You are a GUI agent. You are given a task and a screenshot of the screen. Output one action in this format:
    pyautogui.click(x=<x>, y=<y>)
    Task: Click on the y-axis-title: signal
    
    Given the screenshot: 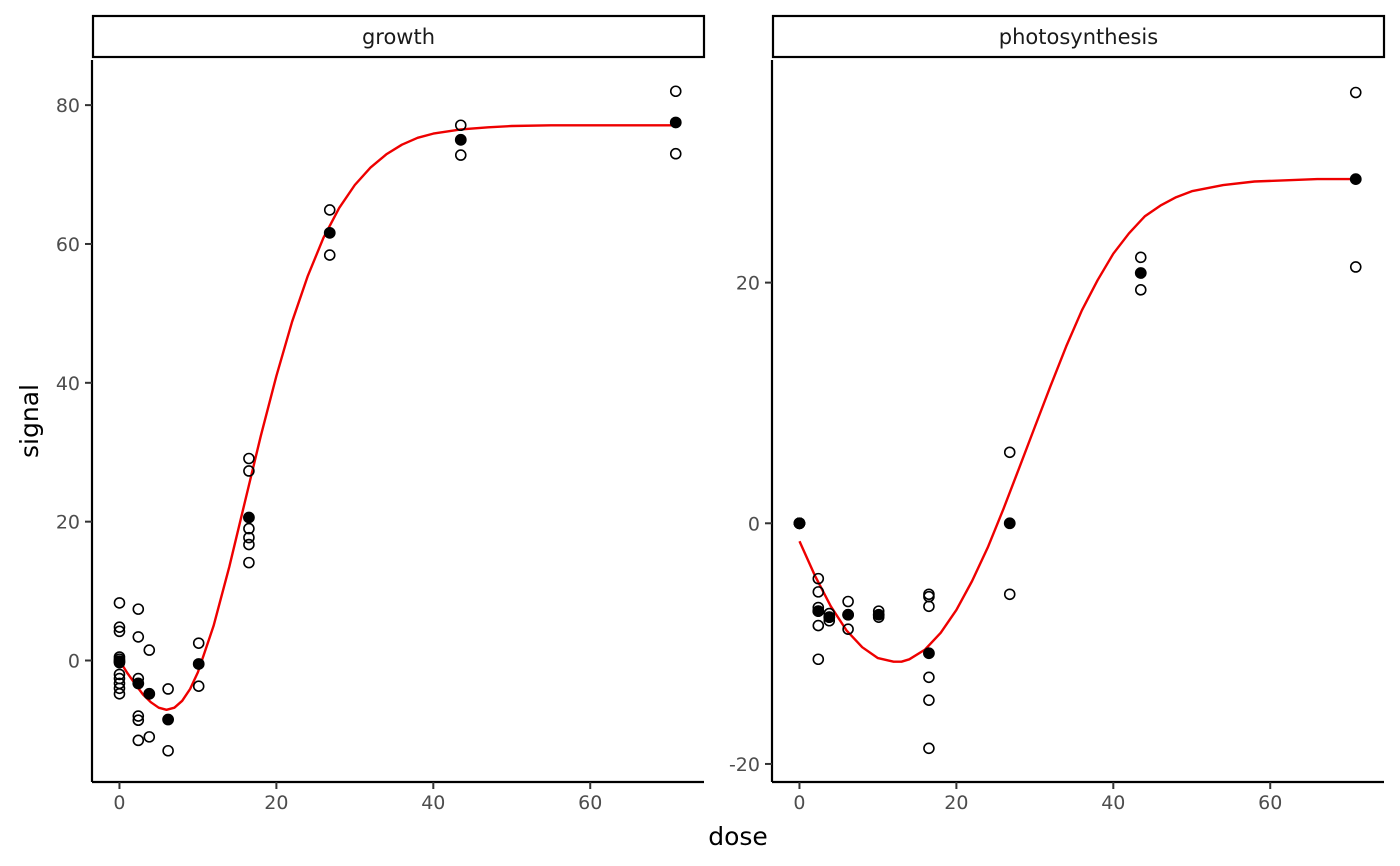 What is the action you would take?
    pyautogui.click(x=29, y=421)
    